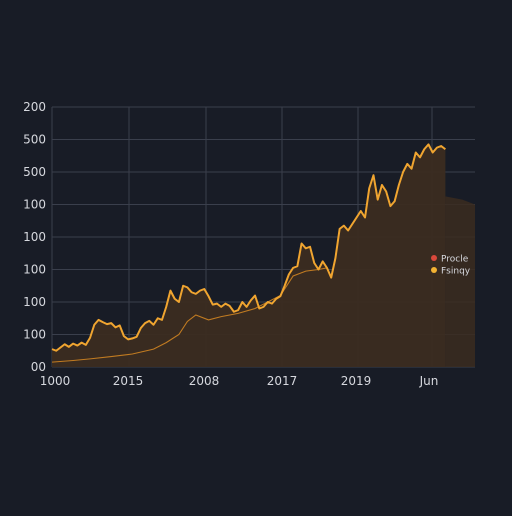 The height and width of the screenshot is (516, 512). What do you see at coordinates (429, 381) in the screenshot?
I see `x-tick-label: Jun` at bounding box center [429, 381].